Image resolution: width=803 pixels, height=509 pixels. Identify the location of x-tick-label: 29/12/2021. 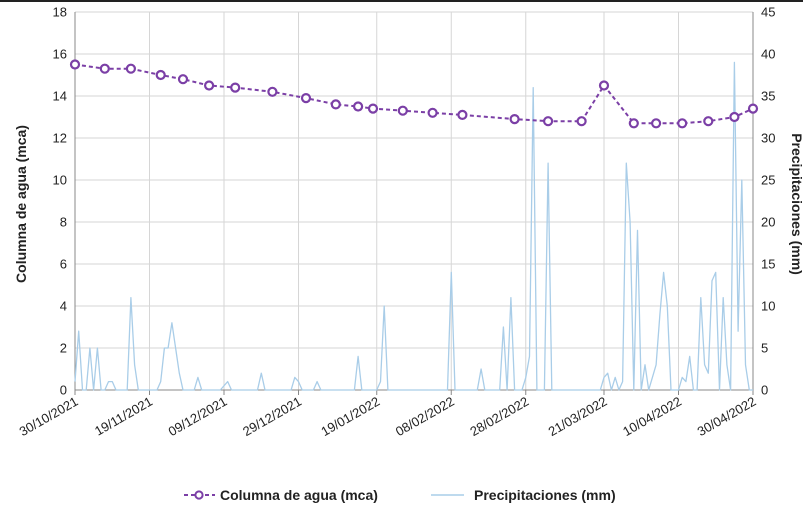
(272, 417).